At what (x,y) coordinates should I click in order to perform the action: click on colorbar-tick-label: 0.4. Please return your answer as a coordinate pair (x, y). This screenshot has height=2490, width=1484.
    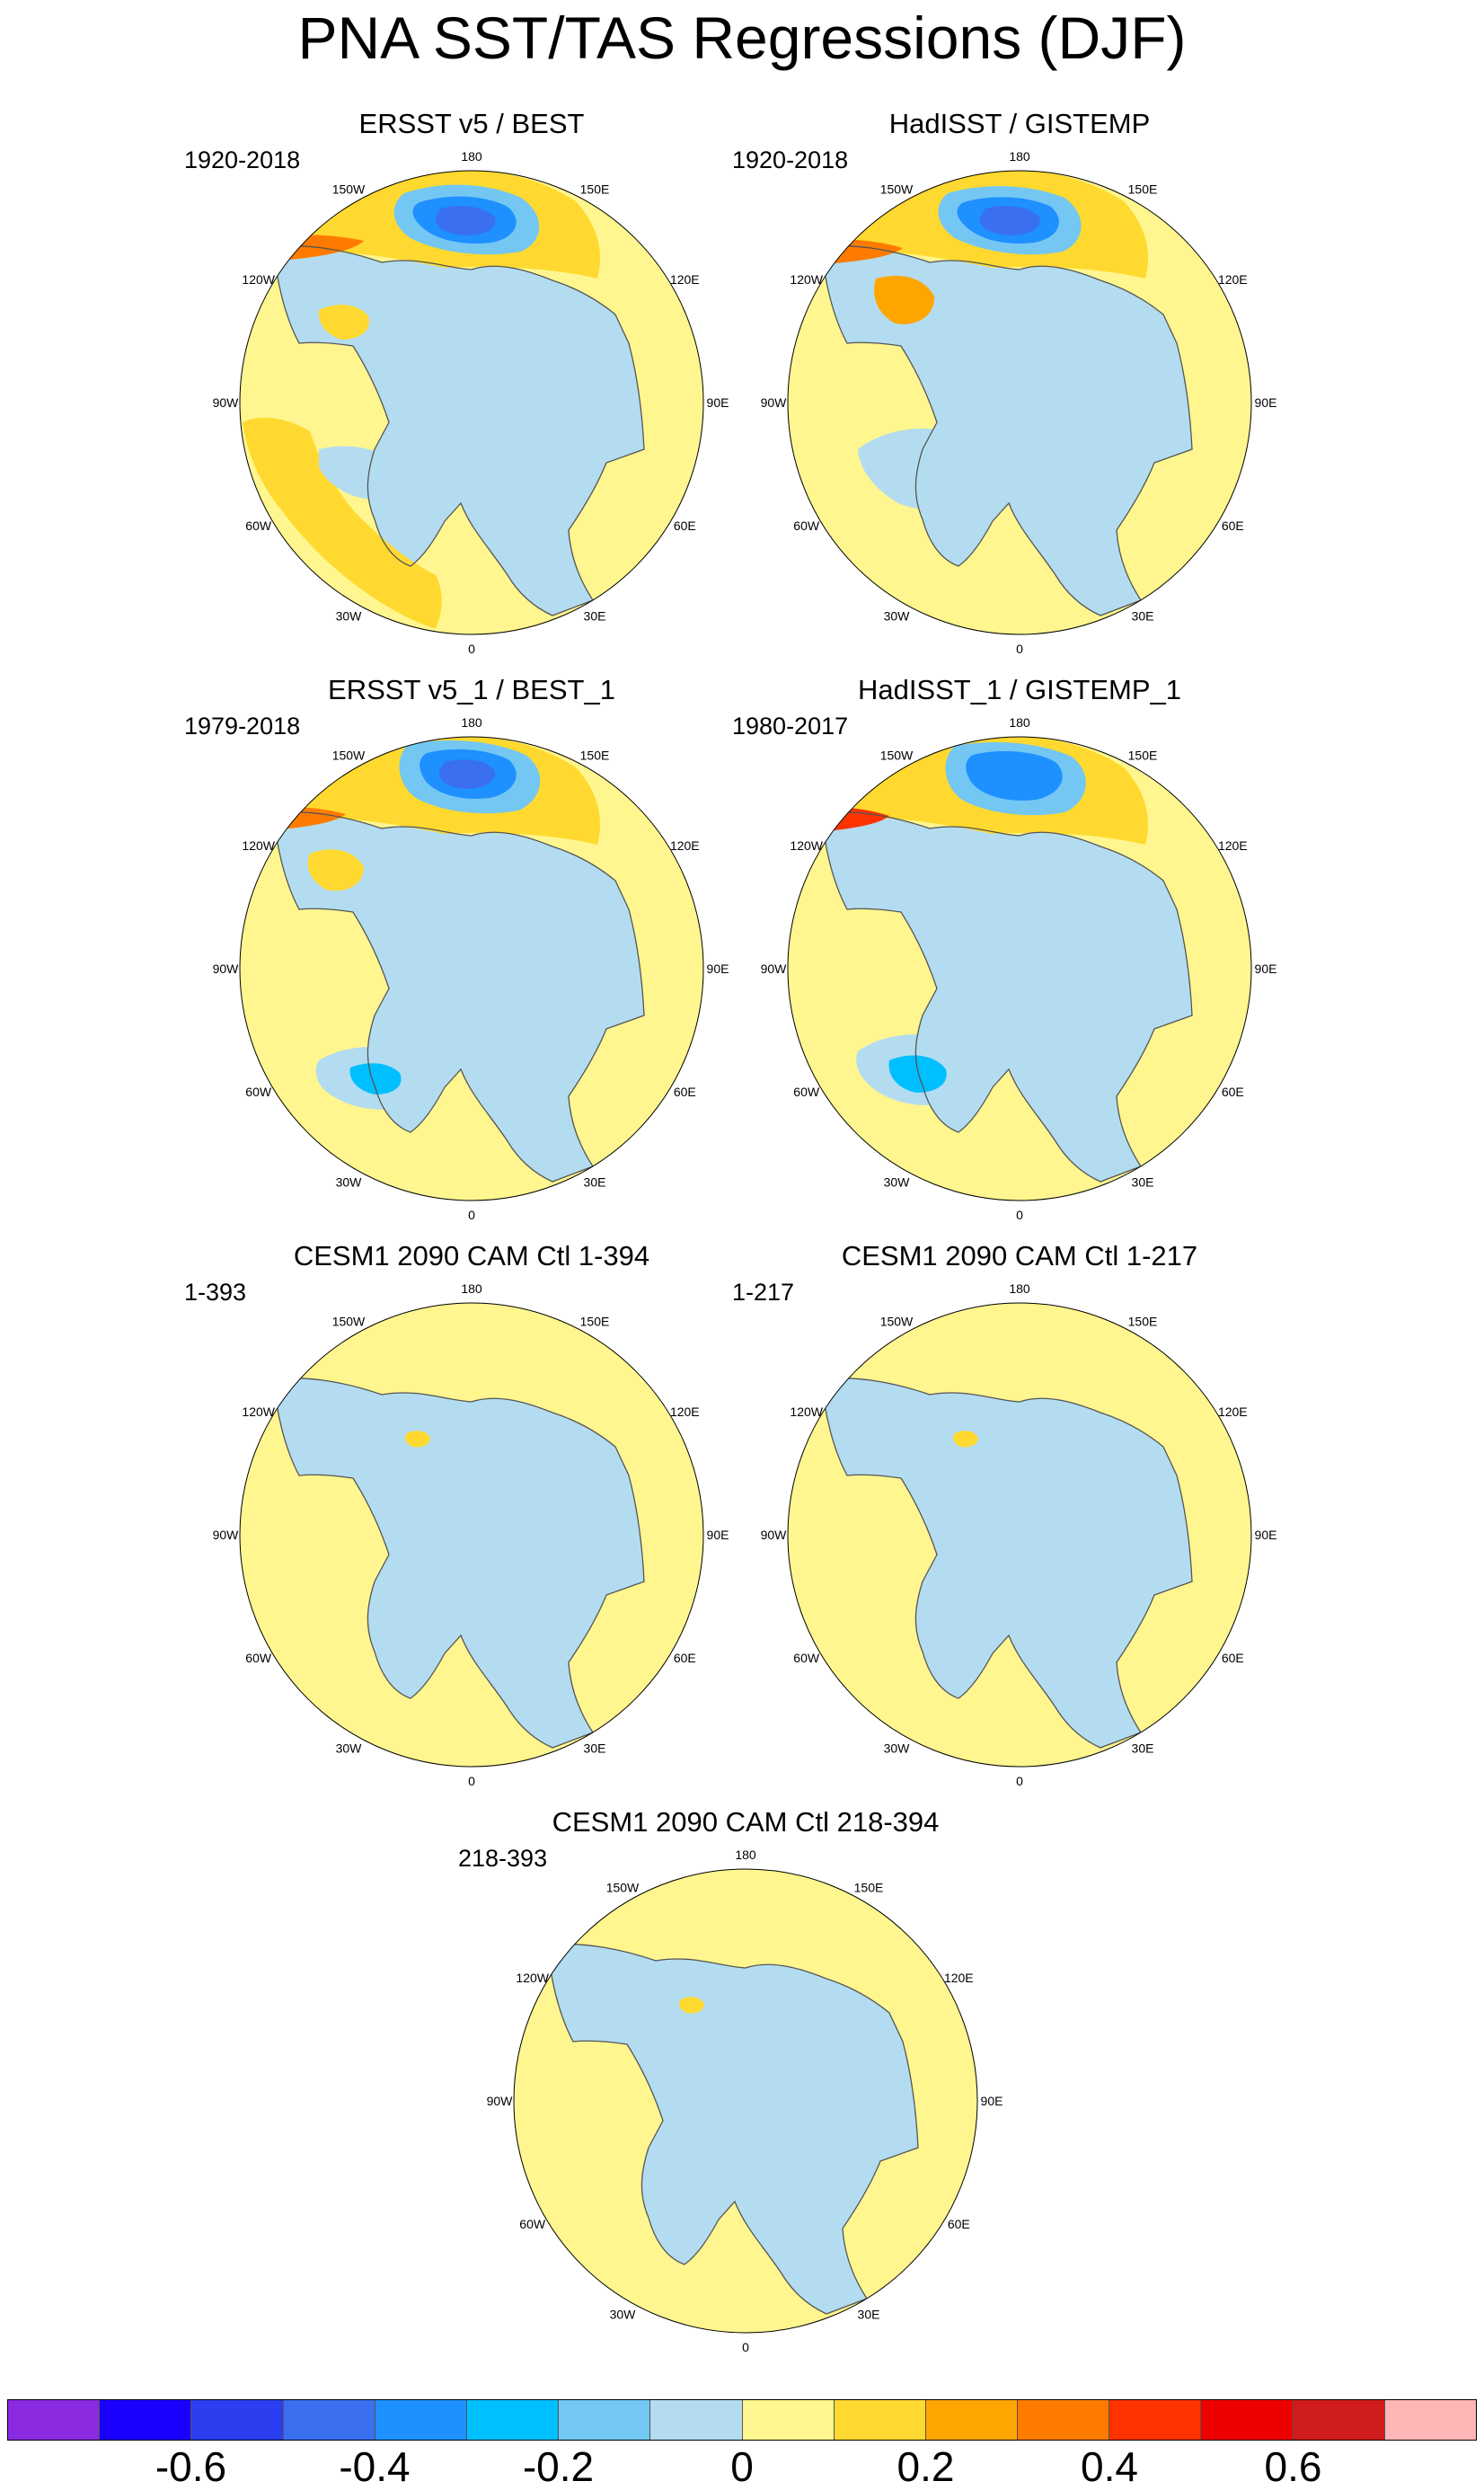
    Looking at the image, I should click on (1109, 2466).